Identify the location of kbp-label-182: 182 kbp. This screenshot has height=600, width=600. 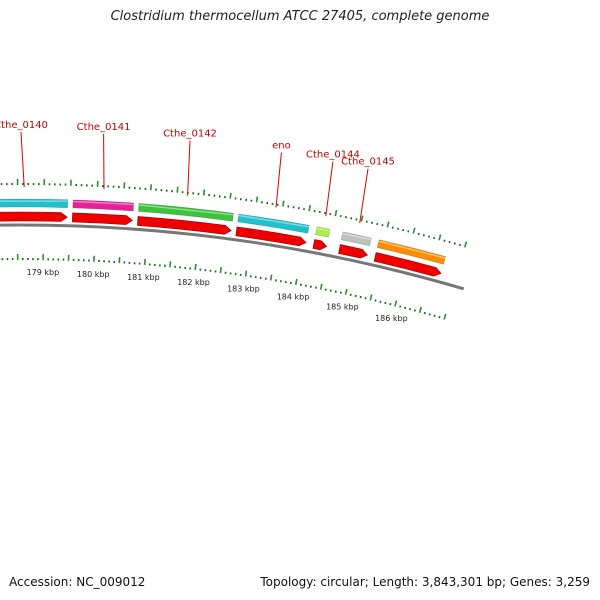
(193, 282).